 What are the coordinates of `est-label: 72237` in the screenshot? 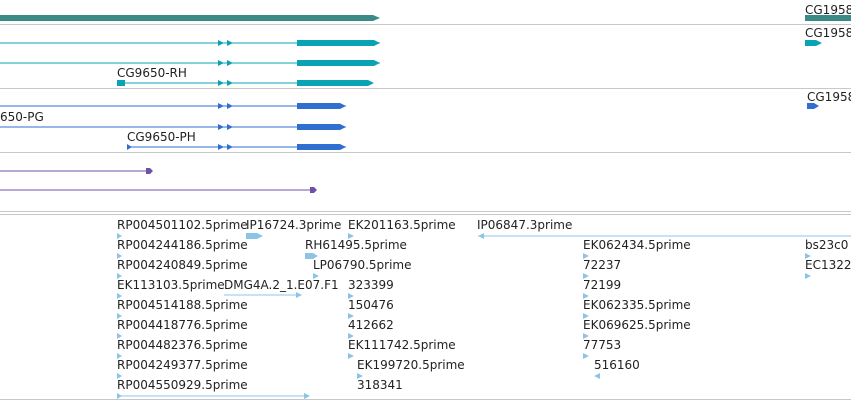 It's located at (602, 265).